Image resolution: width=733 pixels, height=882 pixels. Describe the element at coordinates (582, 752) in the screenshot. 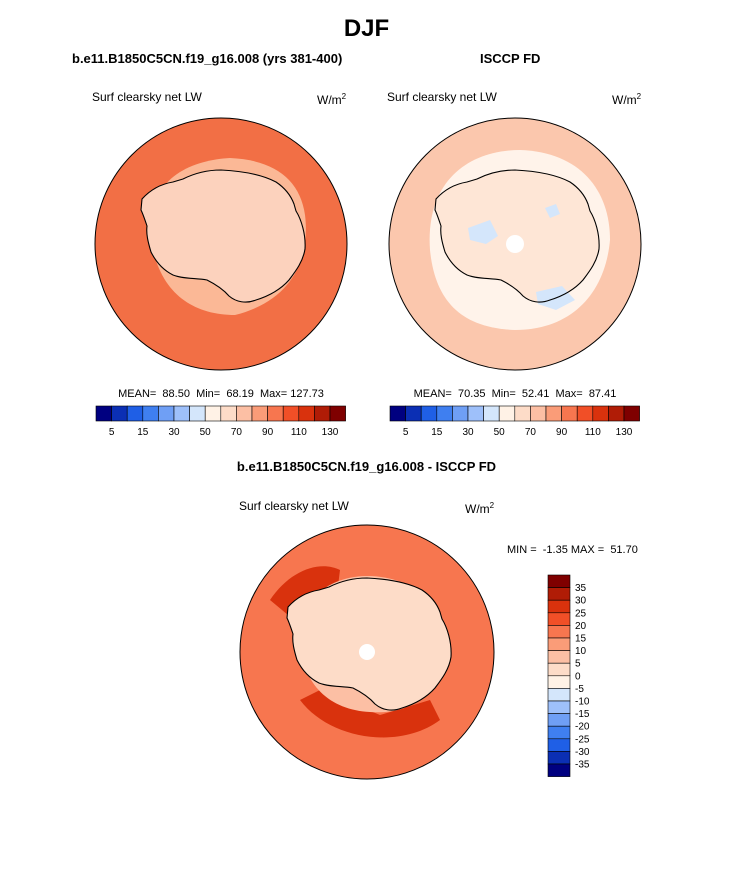

I see `diff-colorbar-tick-label: -30` at that location.